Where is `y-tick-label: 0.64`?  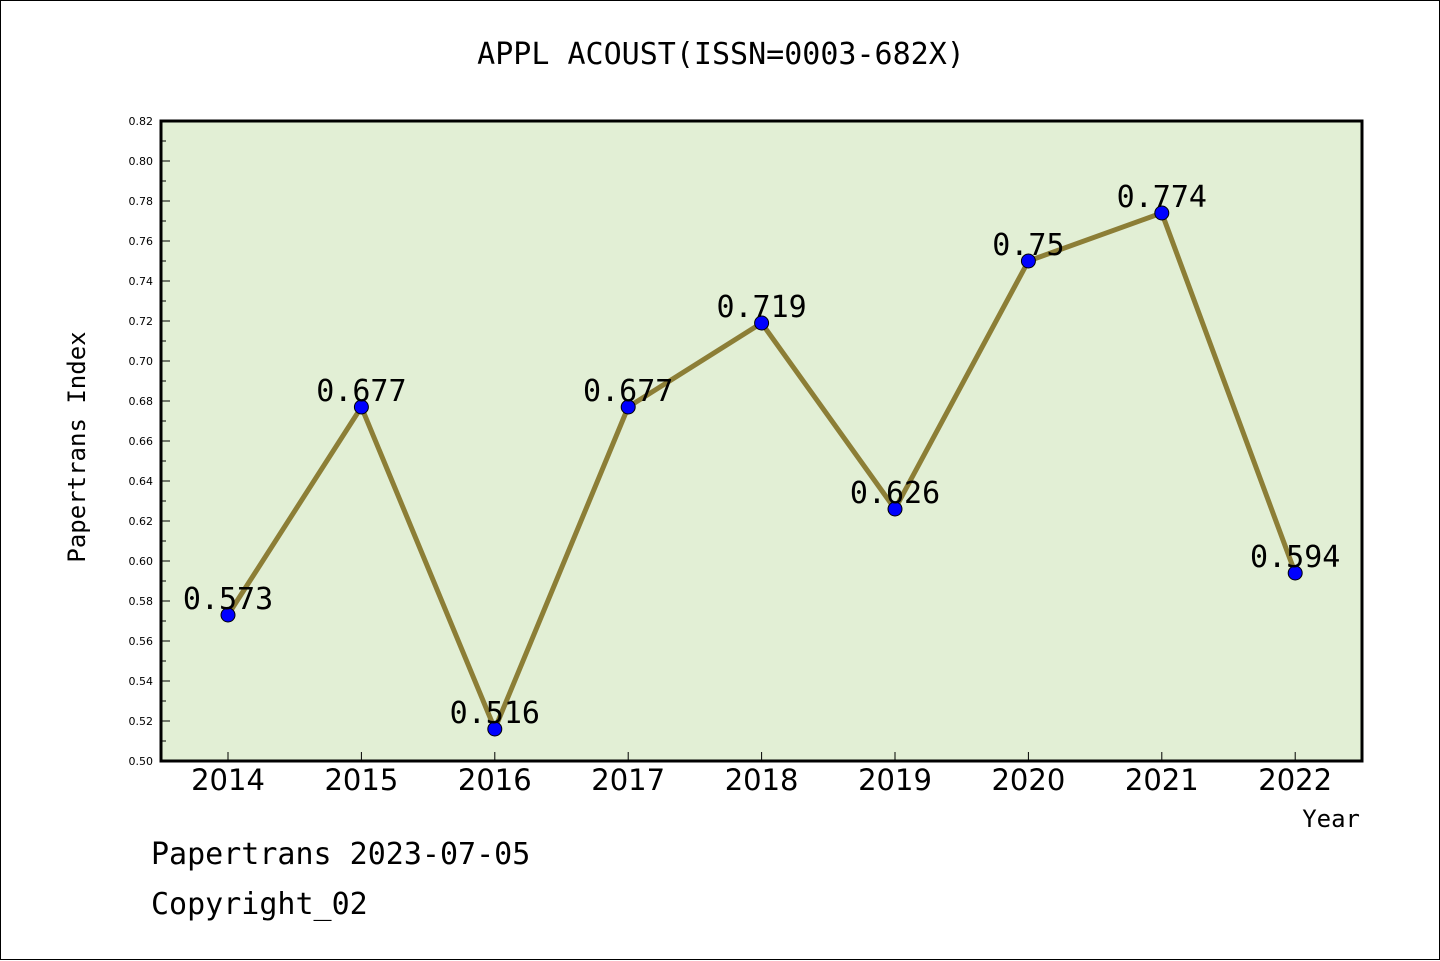
y-tick-label: 0.64 is located at coordinates (141, 481).